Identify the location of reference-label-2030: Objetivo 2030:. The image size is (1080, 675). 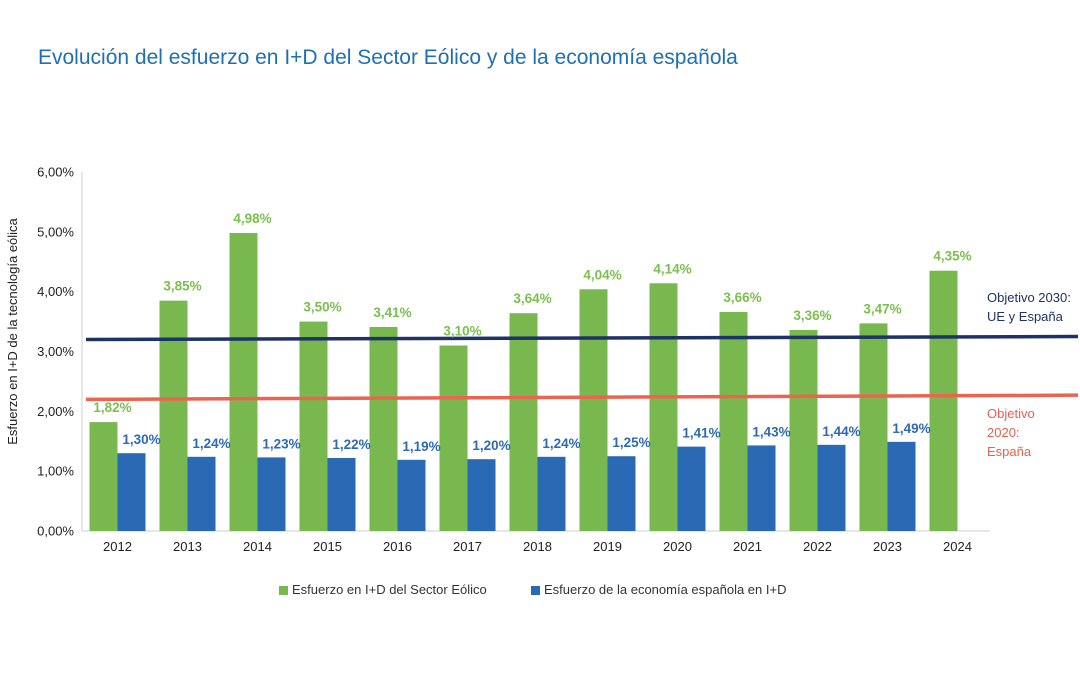
(1029, 297).